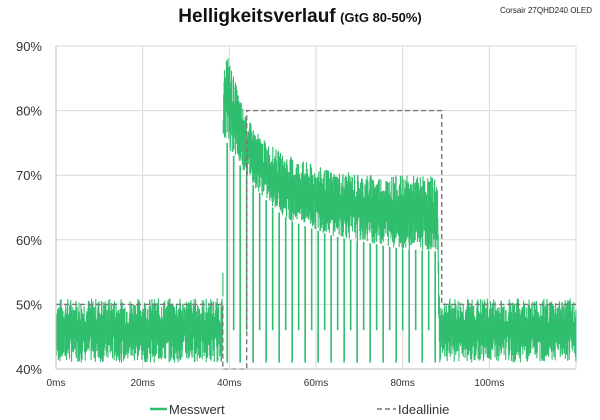 The height and width of the screenshot is (420, 600). Describe the element at coordinates (29, 240) in the screenshot. I see `y-tick-label: 60%` at that location.